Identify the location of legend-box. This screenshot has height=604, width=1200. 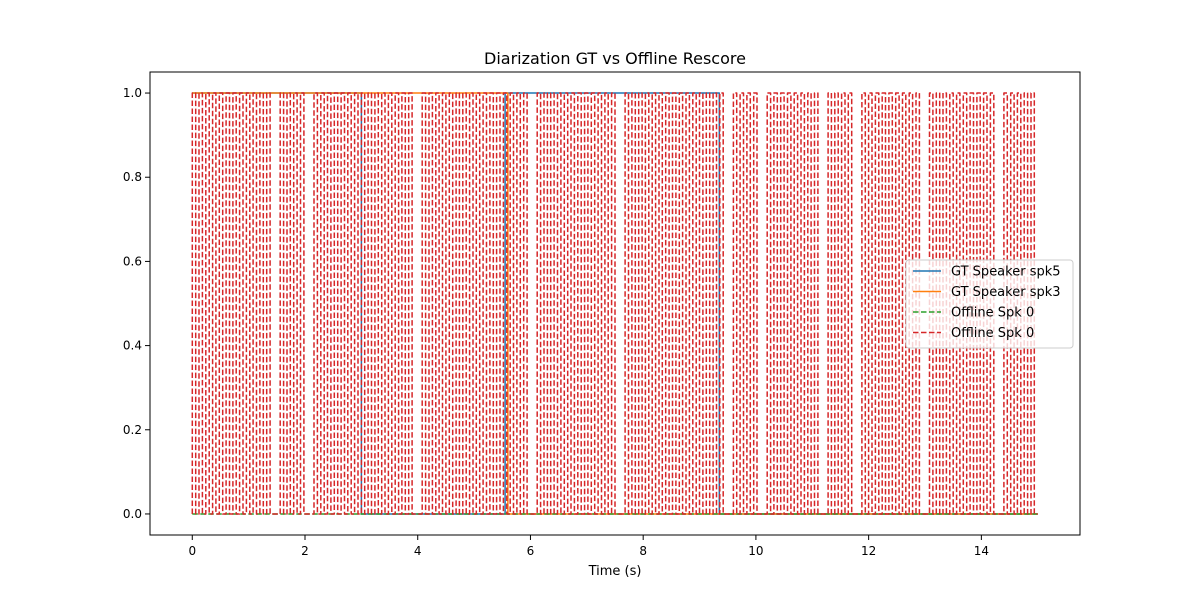
(989, 304).